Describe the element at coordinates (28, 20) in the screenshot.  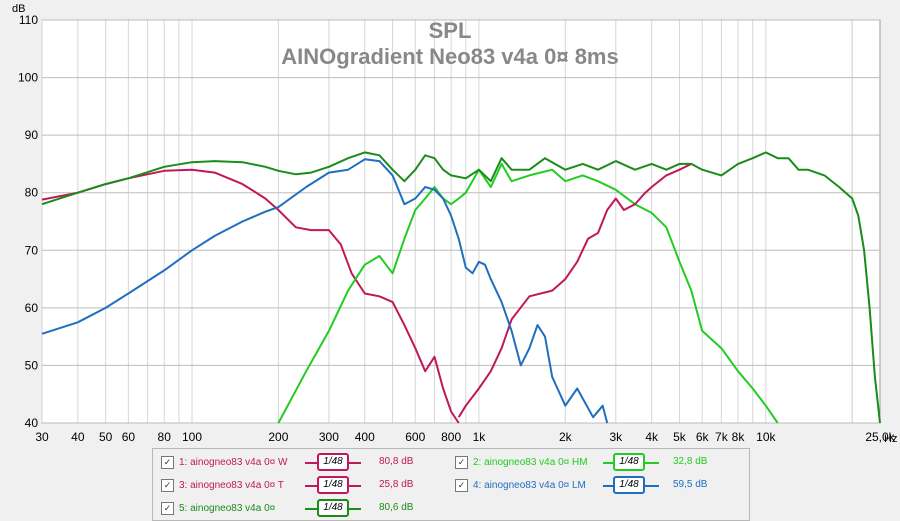
I see `y-tick-label: 110` at that location.